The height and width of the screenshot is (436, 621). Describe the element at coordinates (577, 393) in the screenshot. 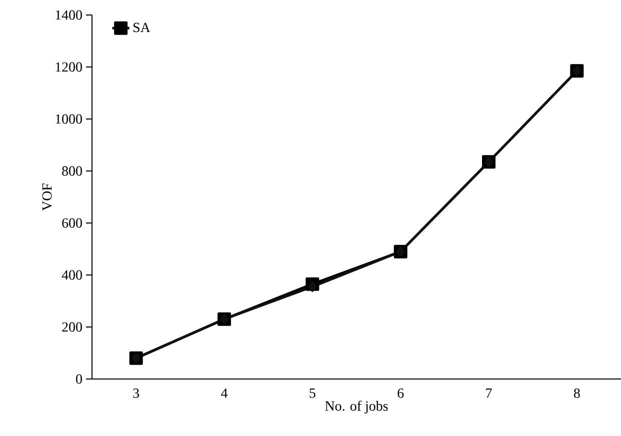

I see `x-tick-label: 8` at that location.